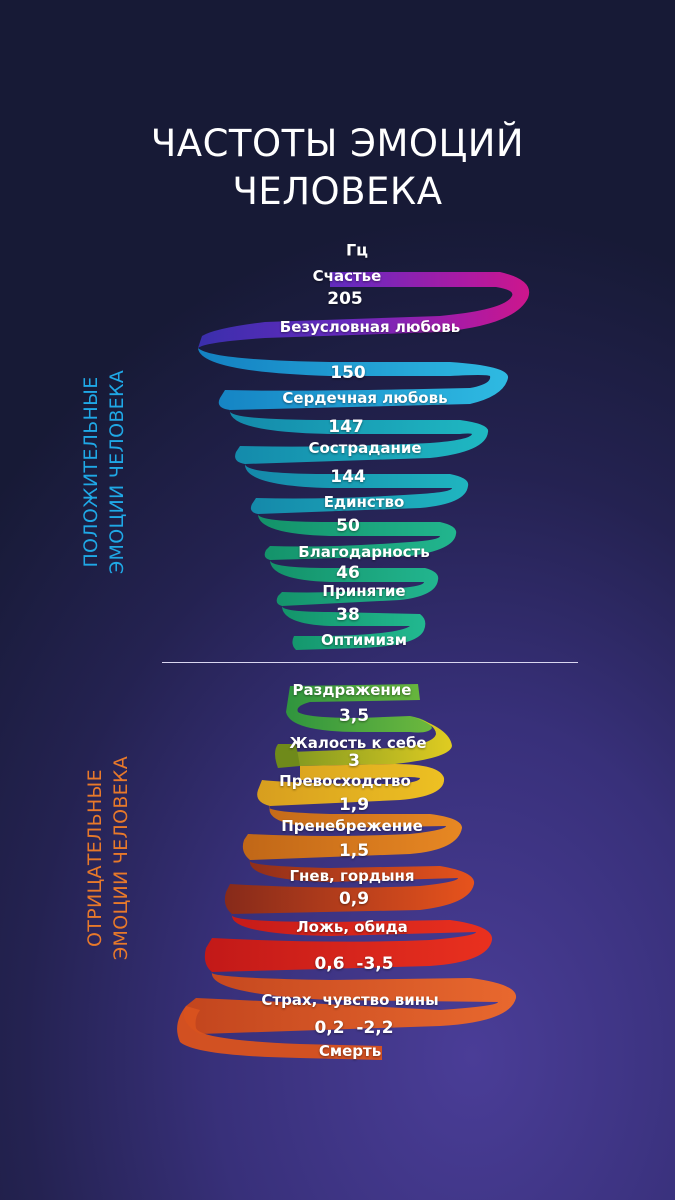 The image size is (675, 1200). What do you see at coordinates (364, 640) in the screenshot?
I see `emotion-label: Оптимизм` at bounding box center [364, 640].